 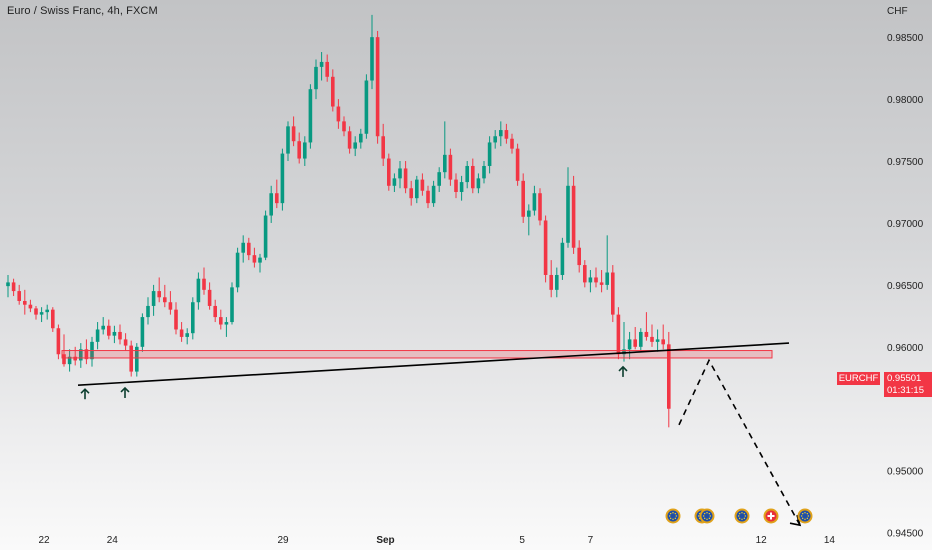 I want to click on support-zone-layer, so click(x=417, y=354).